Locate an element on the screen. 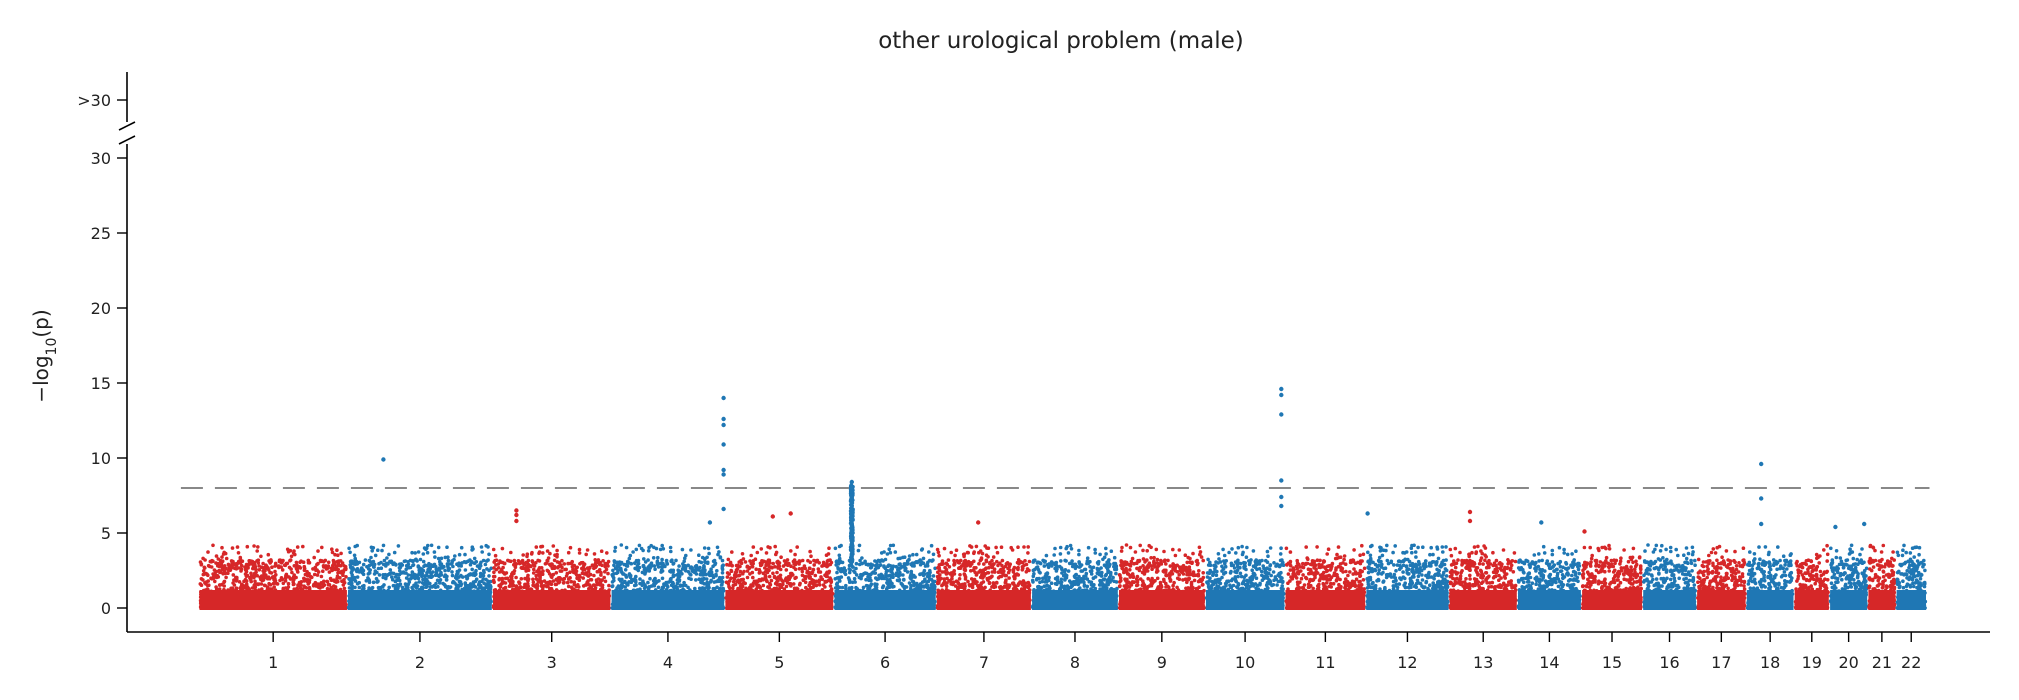 This screenshot has height=700, width=2019. chromosome-1-points is located at coordinates (273, 576).